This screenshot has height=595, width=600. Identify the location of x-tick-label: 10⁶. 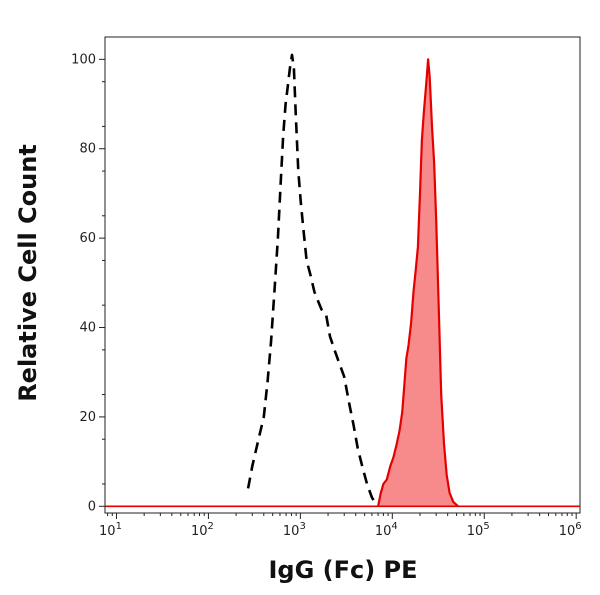
(570, 530).